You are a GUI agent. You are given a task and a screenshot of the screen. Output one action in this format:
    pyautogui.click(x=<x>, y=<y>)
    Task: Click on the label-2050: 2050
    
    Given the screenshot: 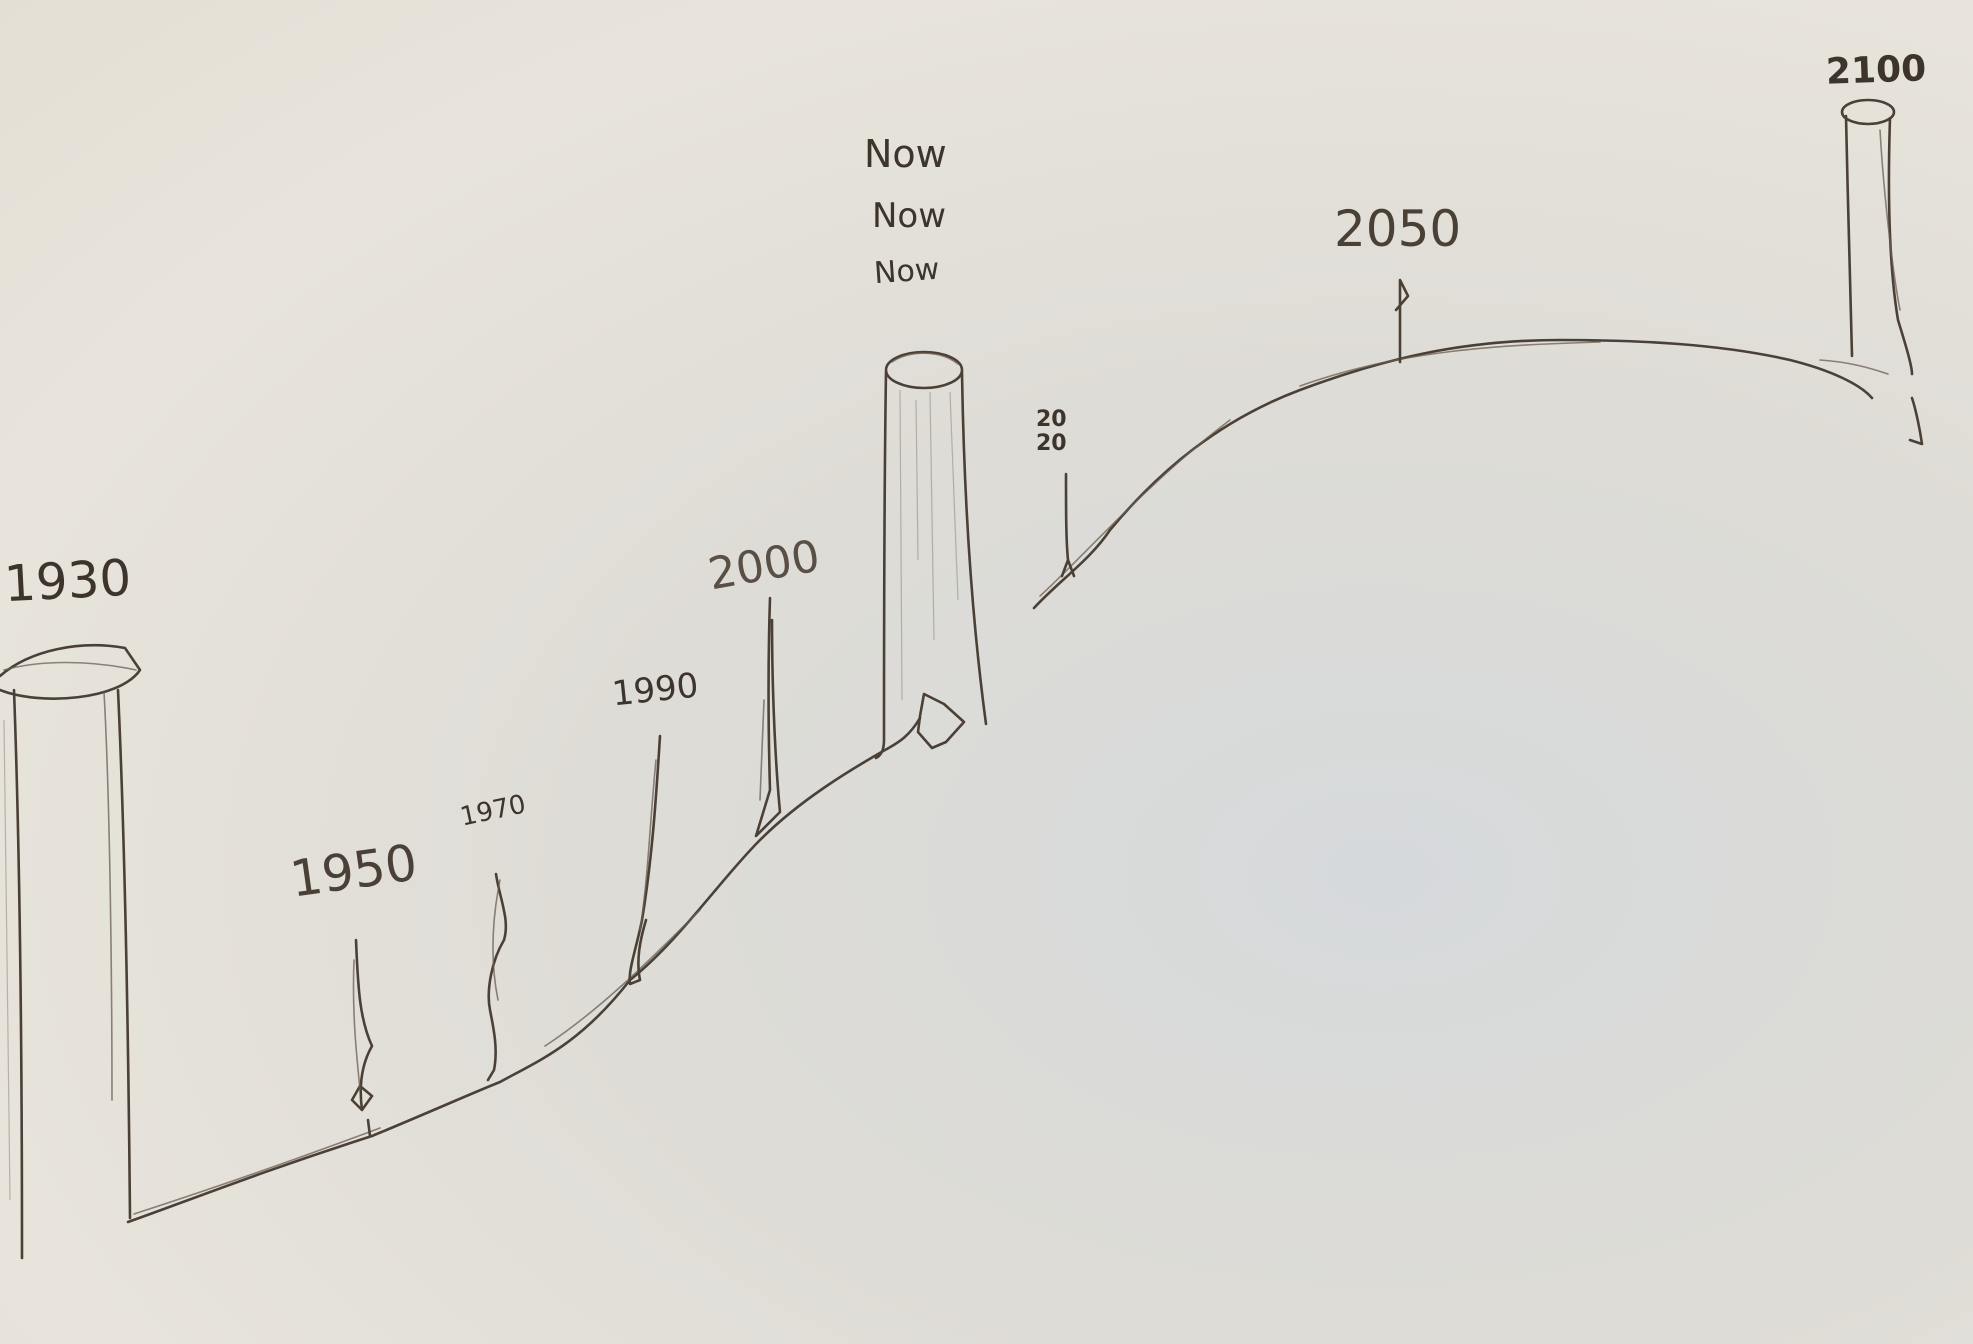 What is the action you would take?
    pyautogui.click(x=1398, y=229)
    